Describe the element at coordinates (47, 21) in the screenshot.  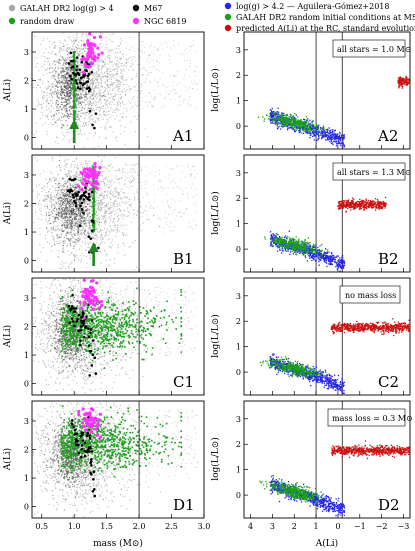
I see `legend-label-random: random draw` at that location.